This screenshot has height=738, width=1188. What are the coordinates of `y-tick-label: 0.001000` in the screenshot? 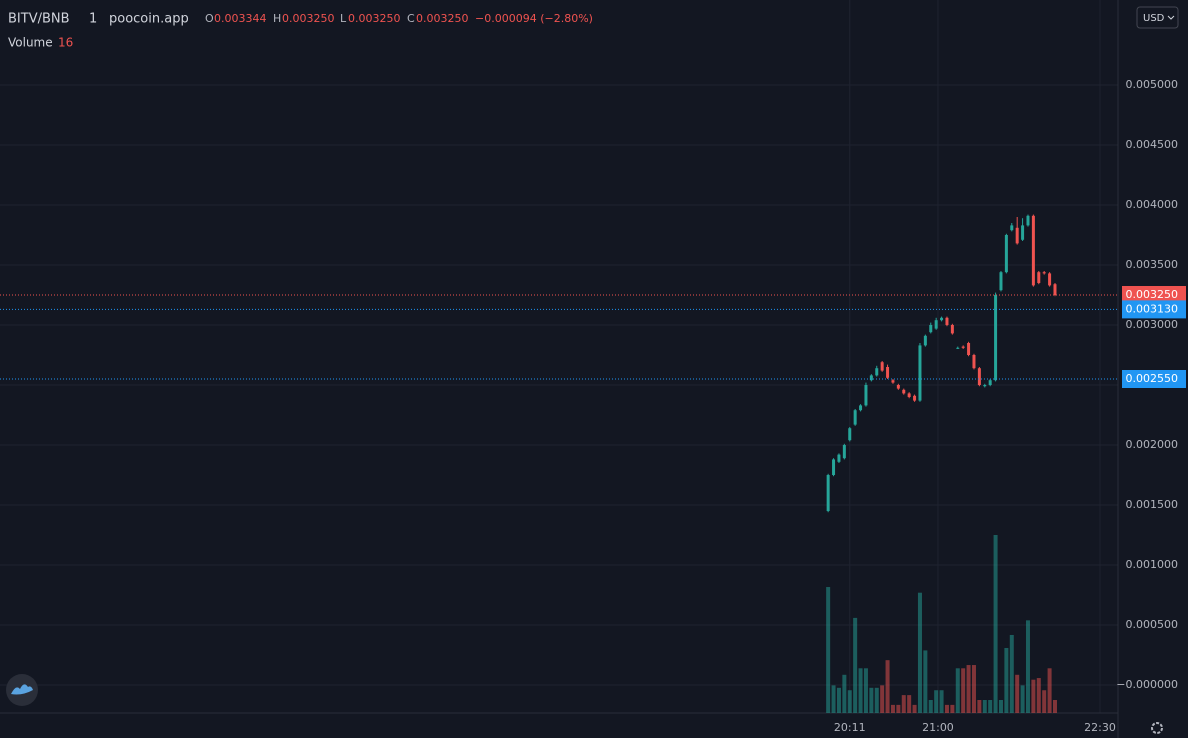 It's located at (1152, 564).